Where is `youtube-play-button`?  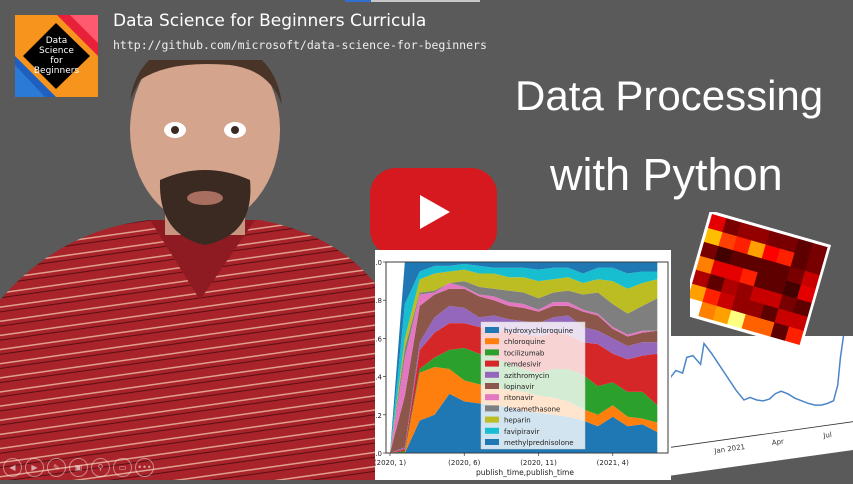 youtube-play-button is located at coordinates (433, 212).